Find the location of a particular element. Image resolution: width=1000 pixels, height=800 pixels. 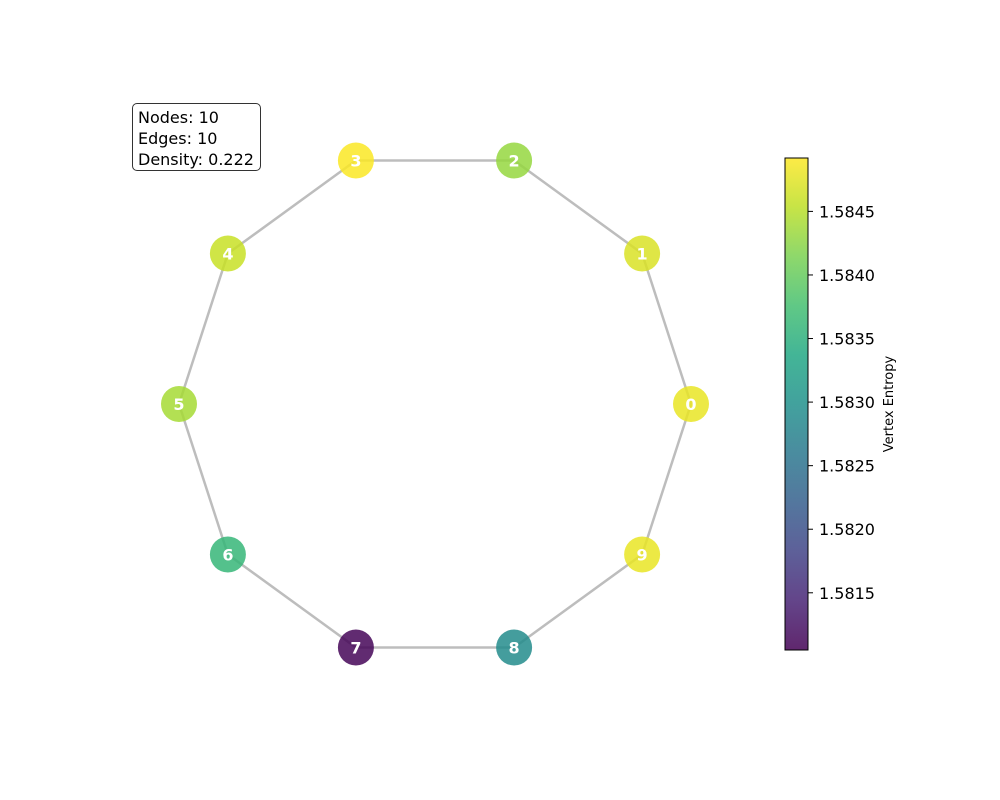

node-label-6: 6 is located at coordinates (227, 554).